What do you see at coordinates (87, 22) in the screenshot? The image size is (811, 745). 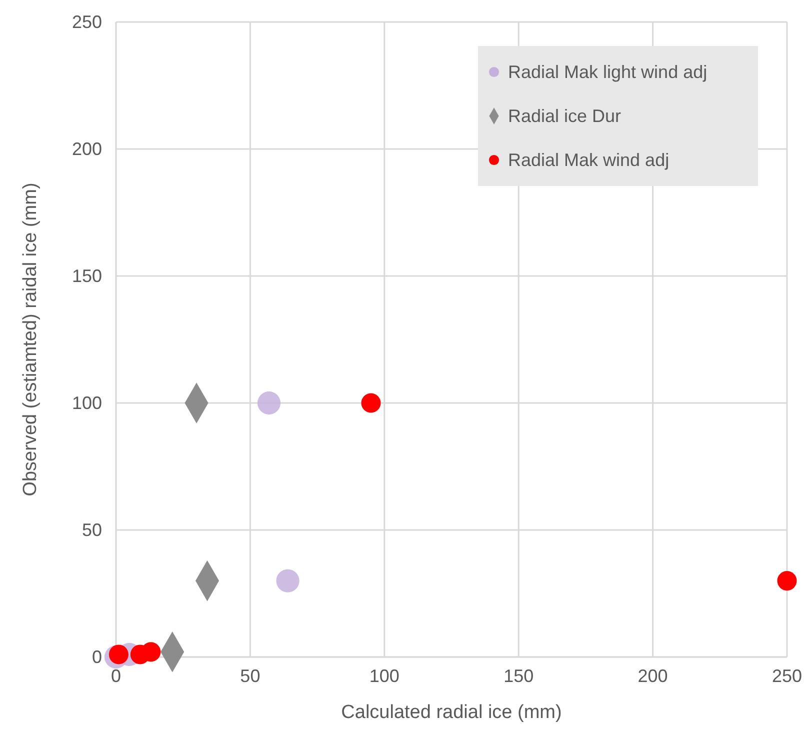 I see `y-tick-label: 250` at bounding box center [87, 22].